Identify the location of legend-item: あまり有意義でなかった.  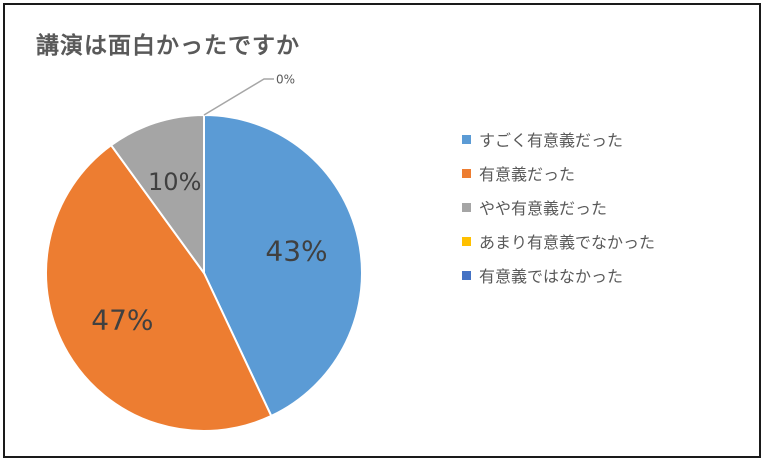
(558, 241).